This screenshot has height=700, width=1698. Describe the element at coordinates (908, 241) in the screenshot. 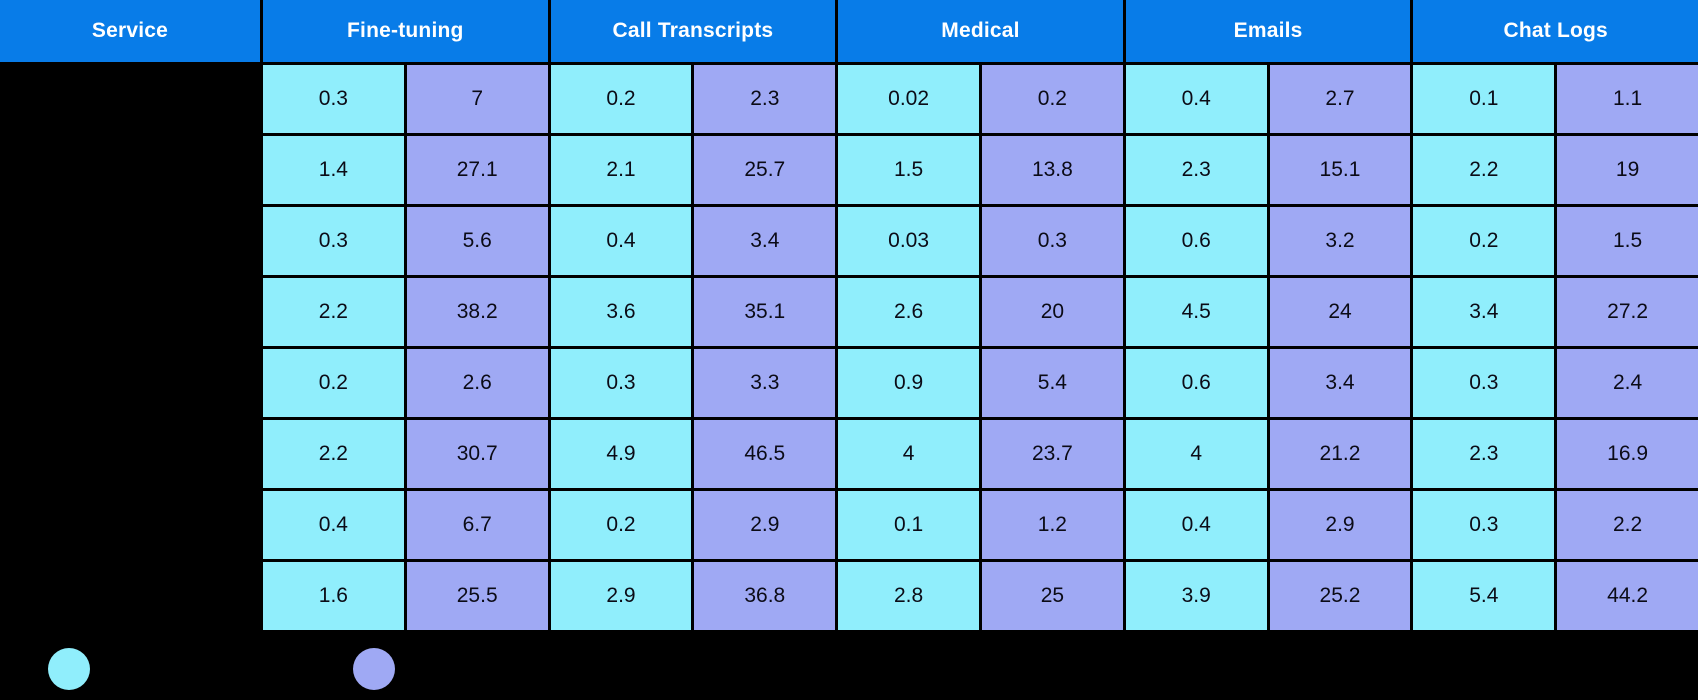

I see `value-cell: 0.03` at that location.